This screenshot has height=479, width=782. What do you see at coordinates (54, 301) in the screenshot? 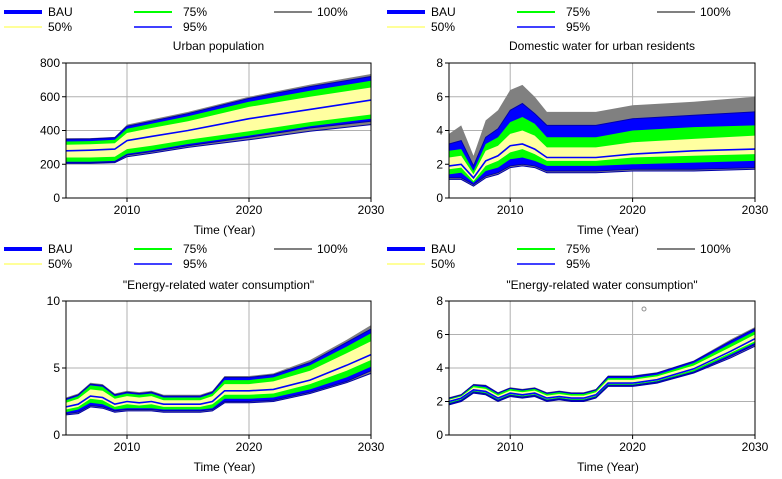
I see `y-tick-label: 10` at bounding box center [54, 301].